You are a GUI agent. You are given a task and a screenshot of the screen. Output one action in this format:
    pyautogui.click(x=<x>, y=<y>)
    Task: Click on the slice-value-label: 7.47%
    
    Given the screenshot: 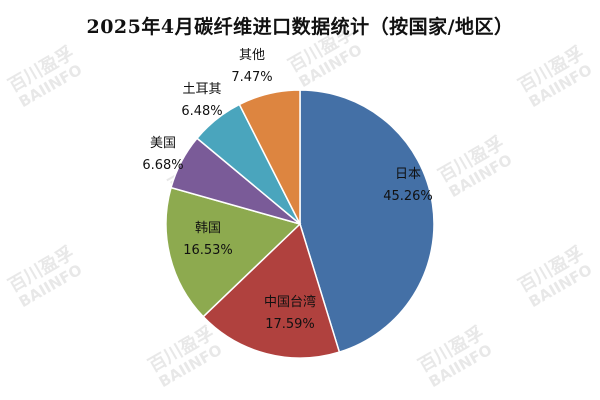 What is the action you would take?
    pyautogui.click(x=251, y=77)
    